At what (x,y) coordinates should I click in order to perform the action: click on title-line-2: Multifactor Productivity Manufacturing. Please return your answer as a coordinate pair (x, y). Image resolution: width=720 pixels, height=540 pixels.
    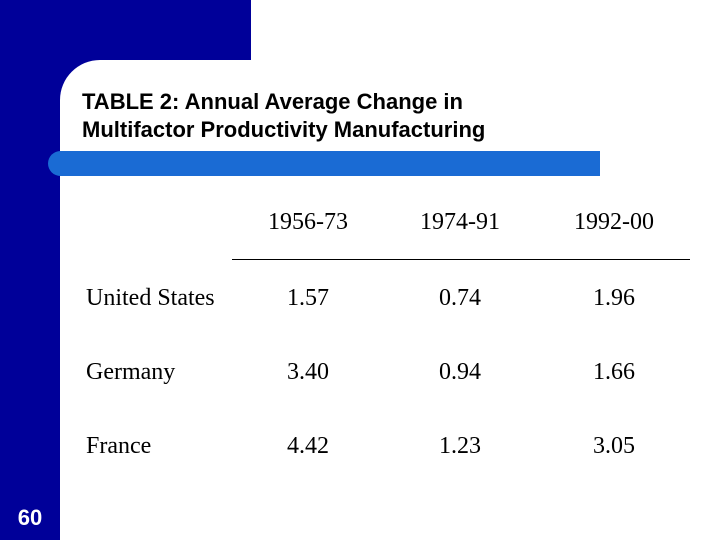
    Looking at the image, I should click on (284, 129).